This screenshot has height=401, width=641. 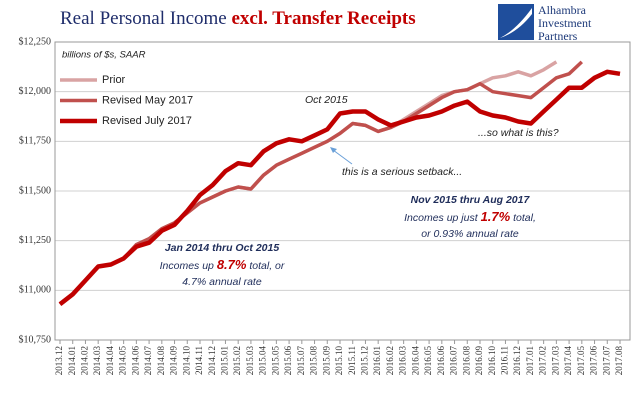 I want to click on x-tick-label: 2016.07, so click(x=454, y=361).